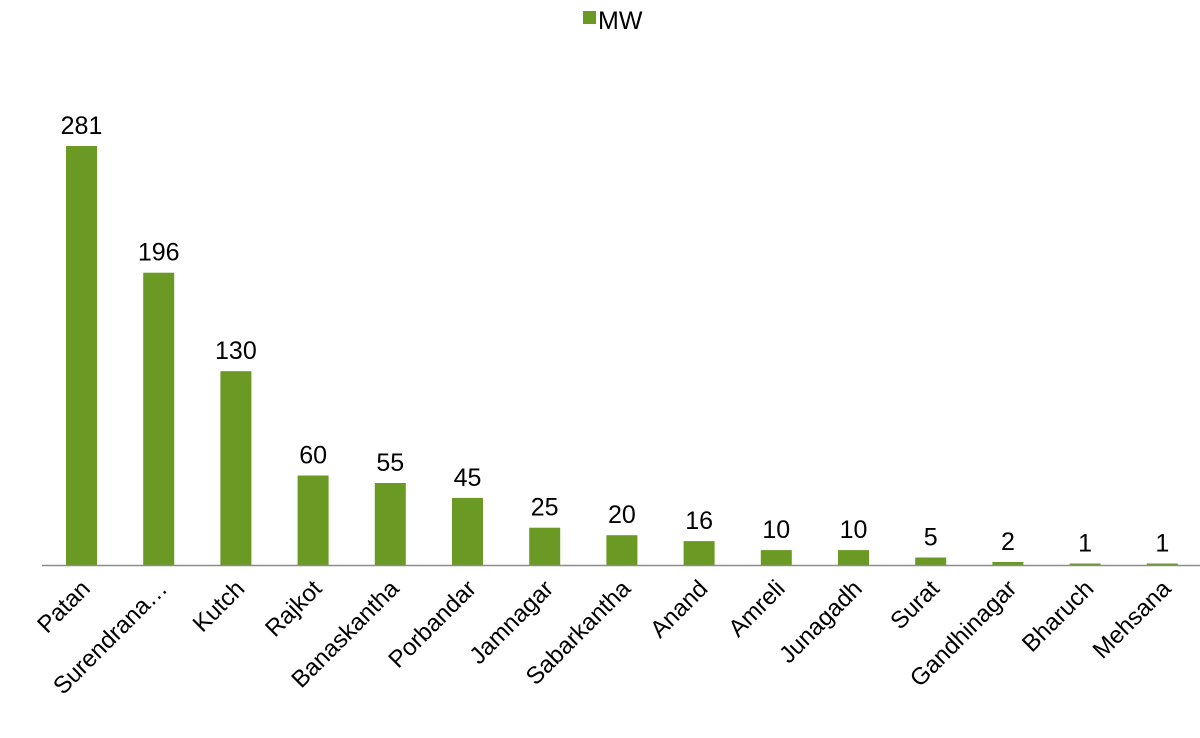  What do you see at coordinates (821, 622) in the screenshot?
I see `category-label-junagadh: Junagadh` at bounding box center [821, 622].